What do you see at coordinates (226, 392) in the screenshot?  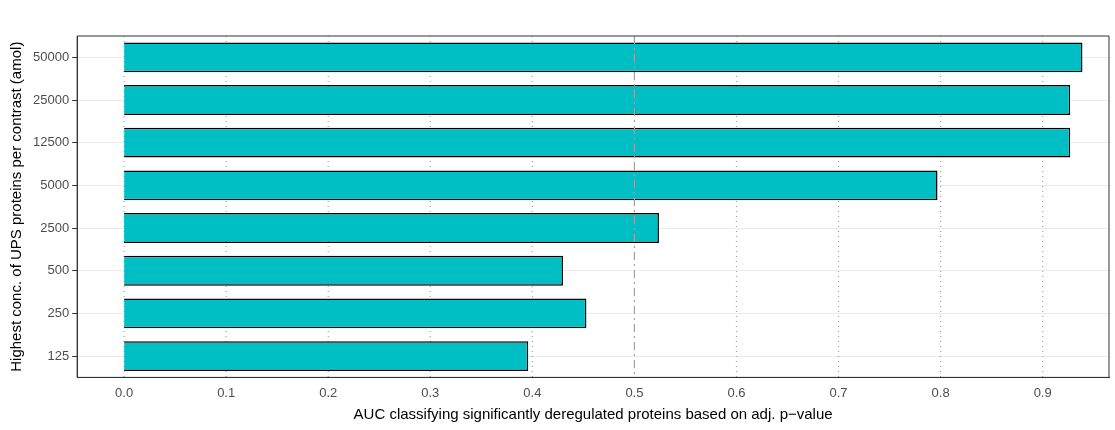 I see `x-tick-label: 0.1` at bounding box center [226, 392].